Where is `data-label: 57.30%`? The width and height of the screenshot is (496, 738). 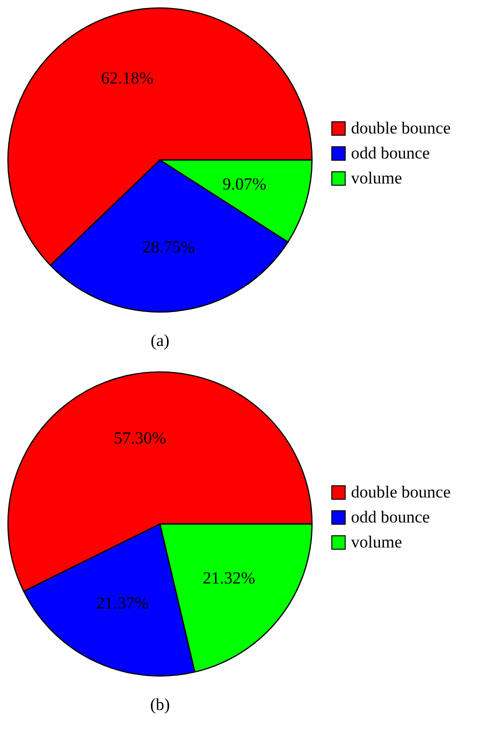 data-label: 57.30% is located at coordinates (140, 438).